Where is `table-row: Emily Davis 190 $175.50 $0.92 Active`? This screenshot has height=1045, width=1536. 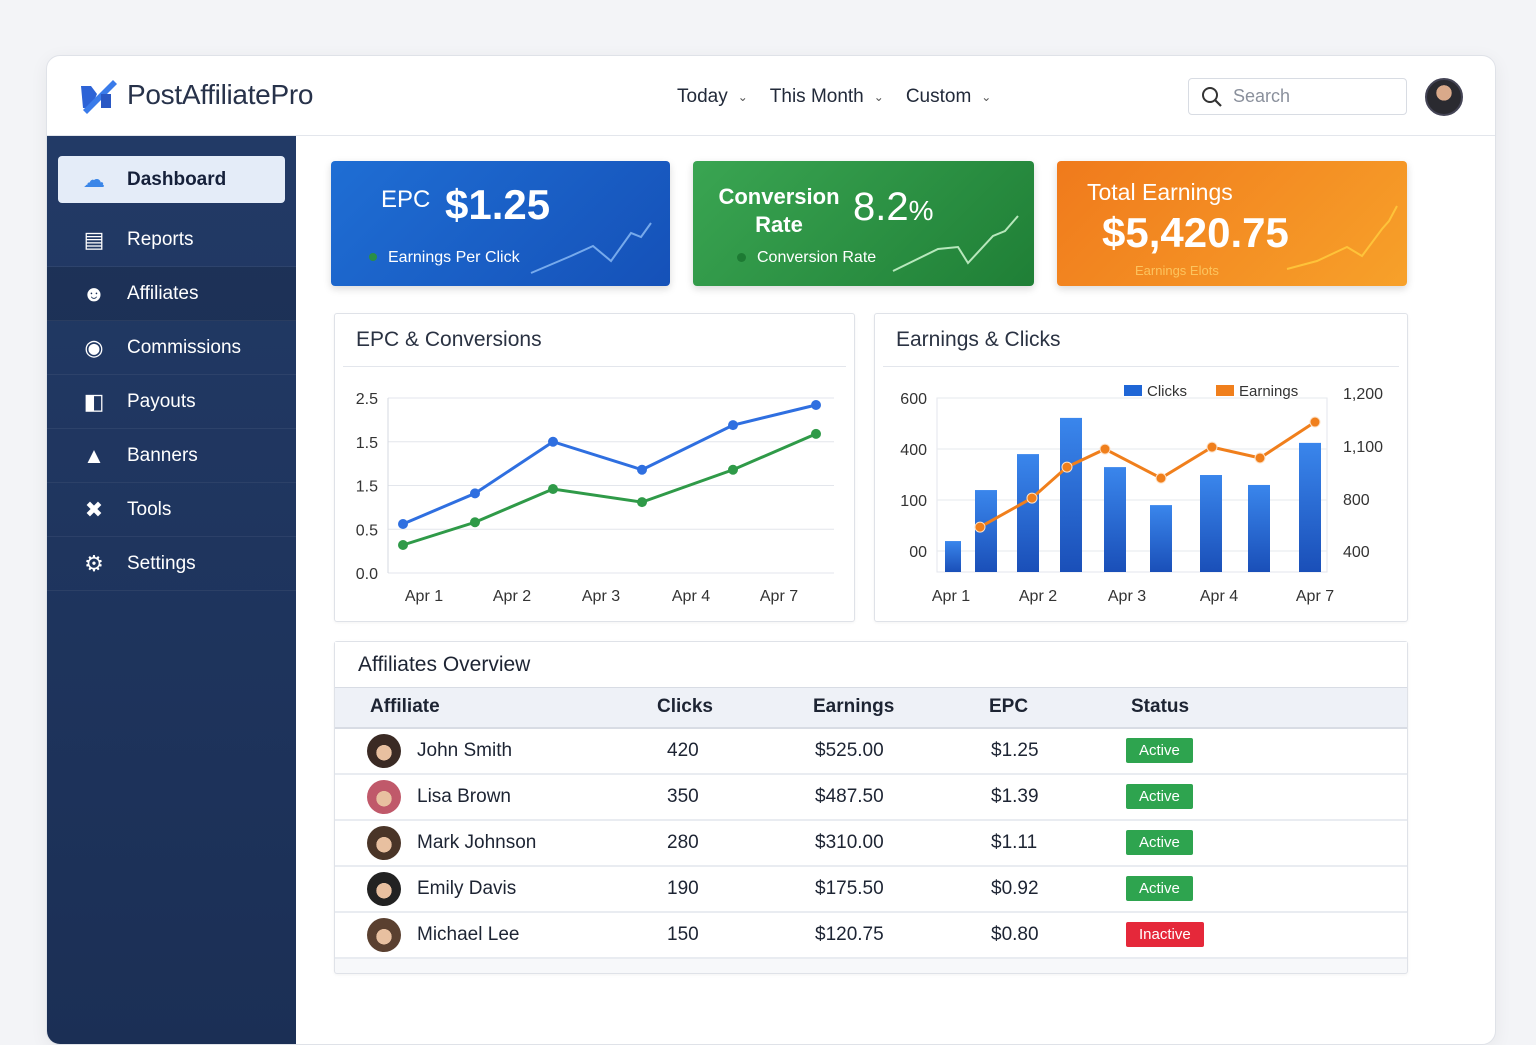
table-row: Emily Davis 190 $175.50 $0.92 Active is located at coordinates (871, 889).